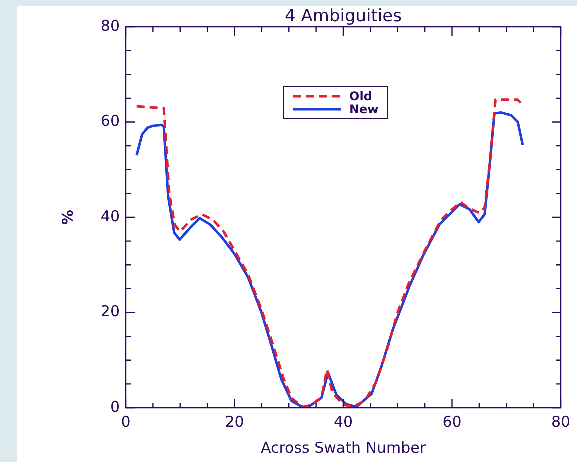  Describe the element at coordinates (110, 121) in the screenshot. I see `y-tick-label: 60` at that location.